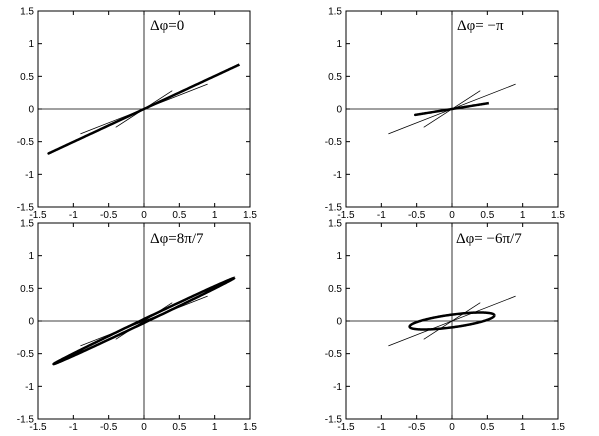 This screenshot has width=599, height=436. I want to click on guide-segment, so click(452, 321).